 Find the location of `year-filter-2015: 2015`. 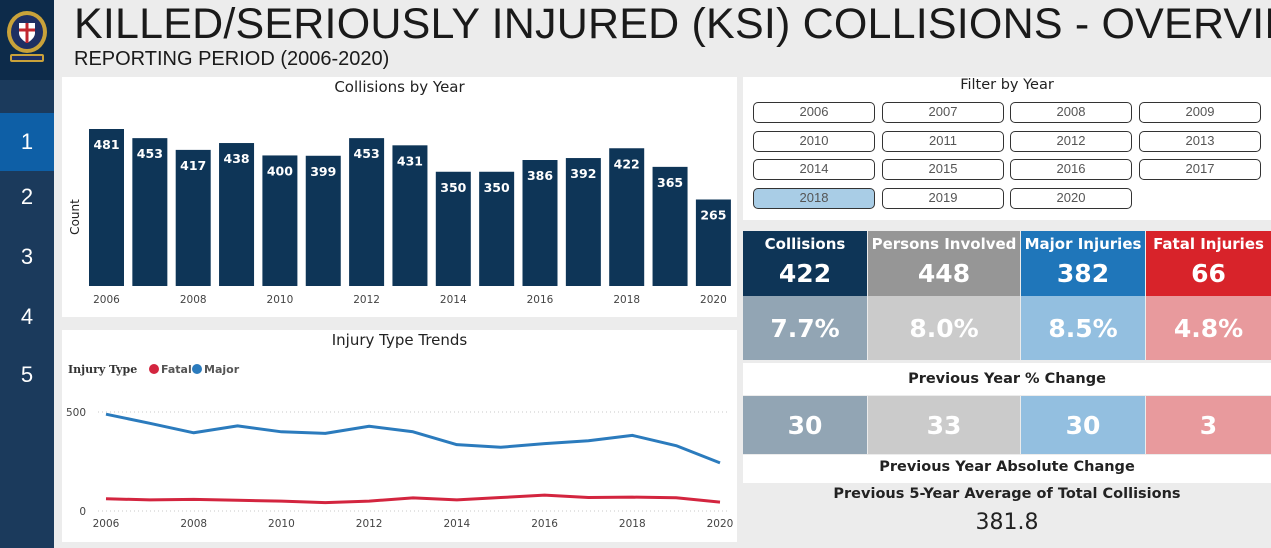

year-filter-2015: 2015 is located at coordinates (943, 169).